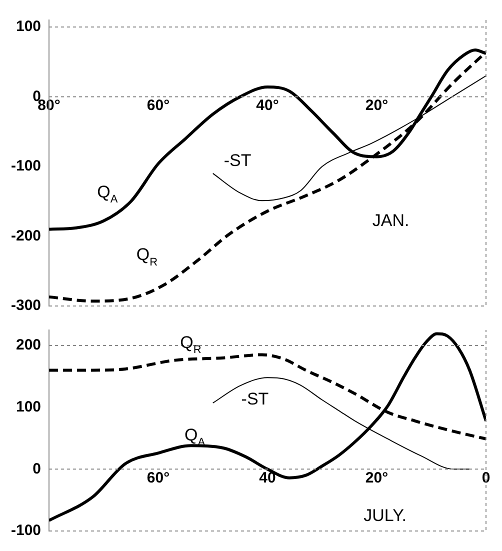  I want to click on line-series, so click(341, 423).